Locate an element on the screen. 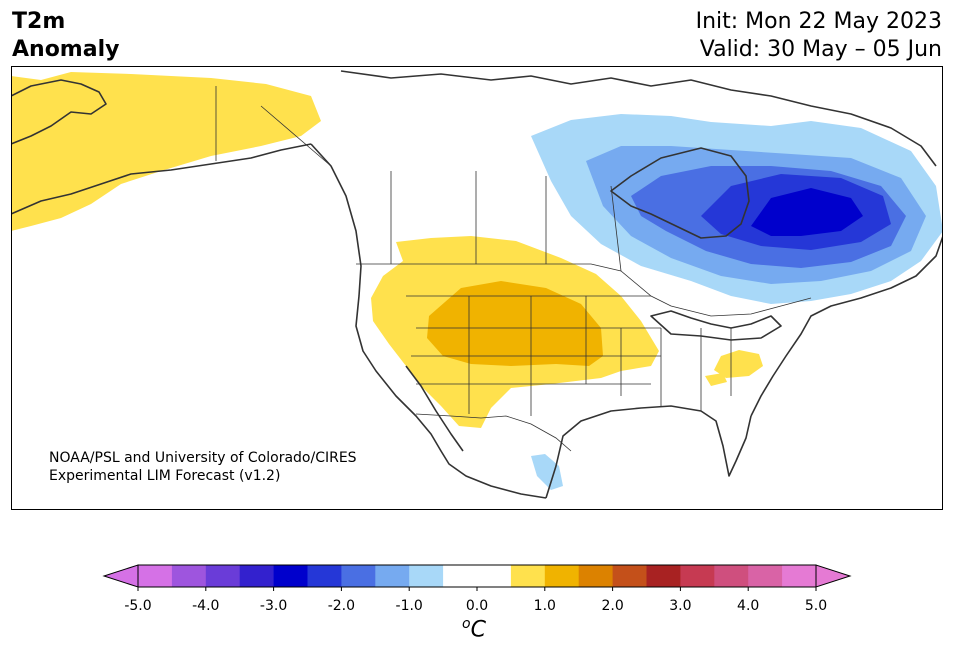  coastline-arctic is located at coordinates (638, 118).